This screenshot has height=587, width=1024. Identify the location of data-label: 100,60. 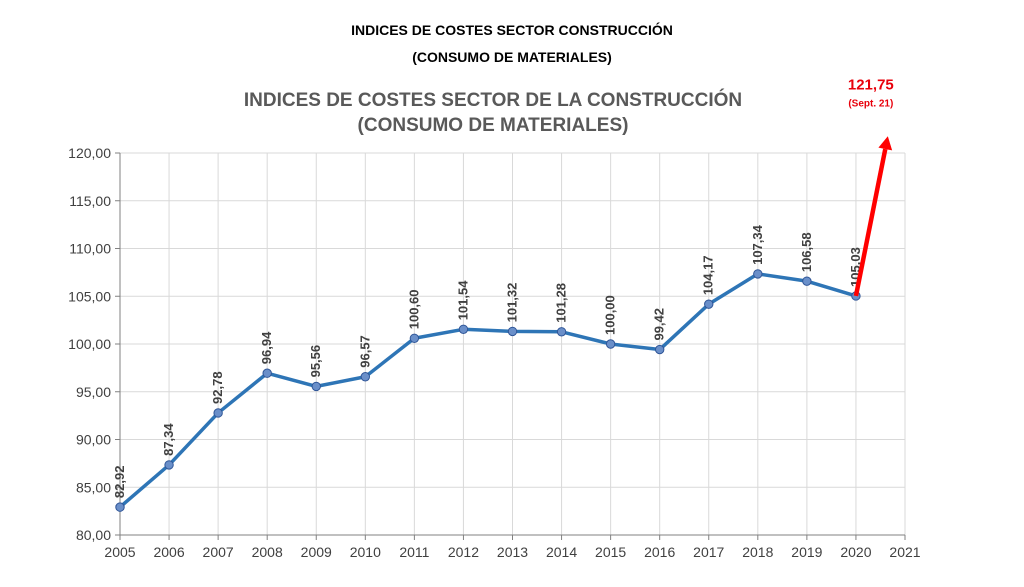
(413, 310).